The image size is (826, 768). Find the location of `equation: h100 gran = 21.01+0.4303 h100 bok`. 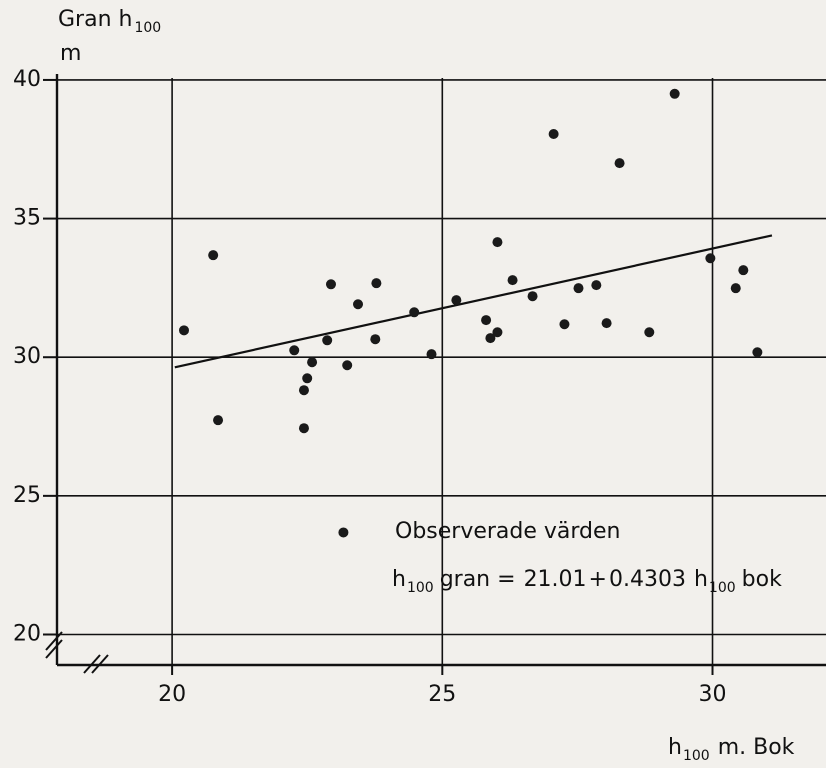

equation: h100 gran = 21.01+0.4303 h100 bok is located at coordinates (587, 581).